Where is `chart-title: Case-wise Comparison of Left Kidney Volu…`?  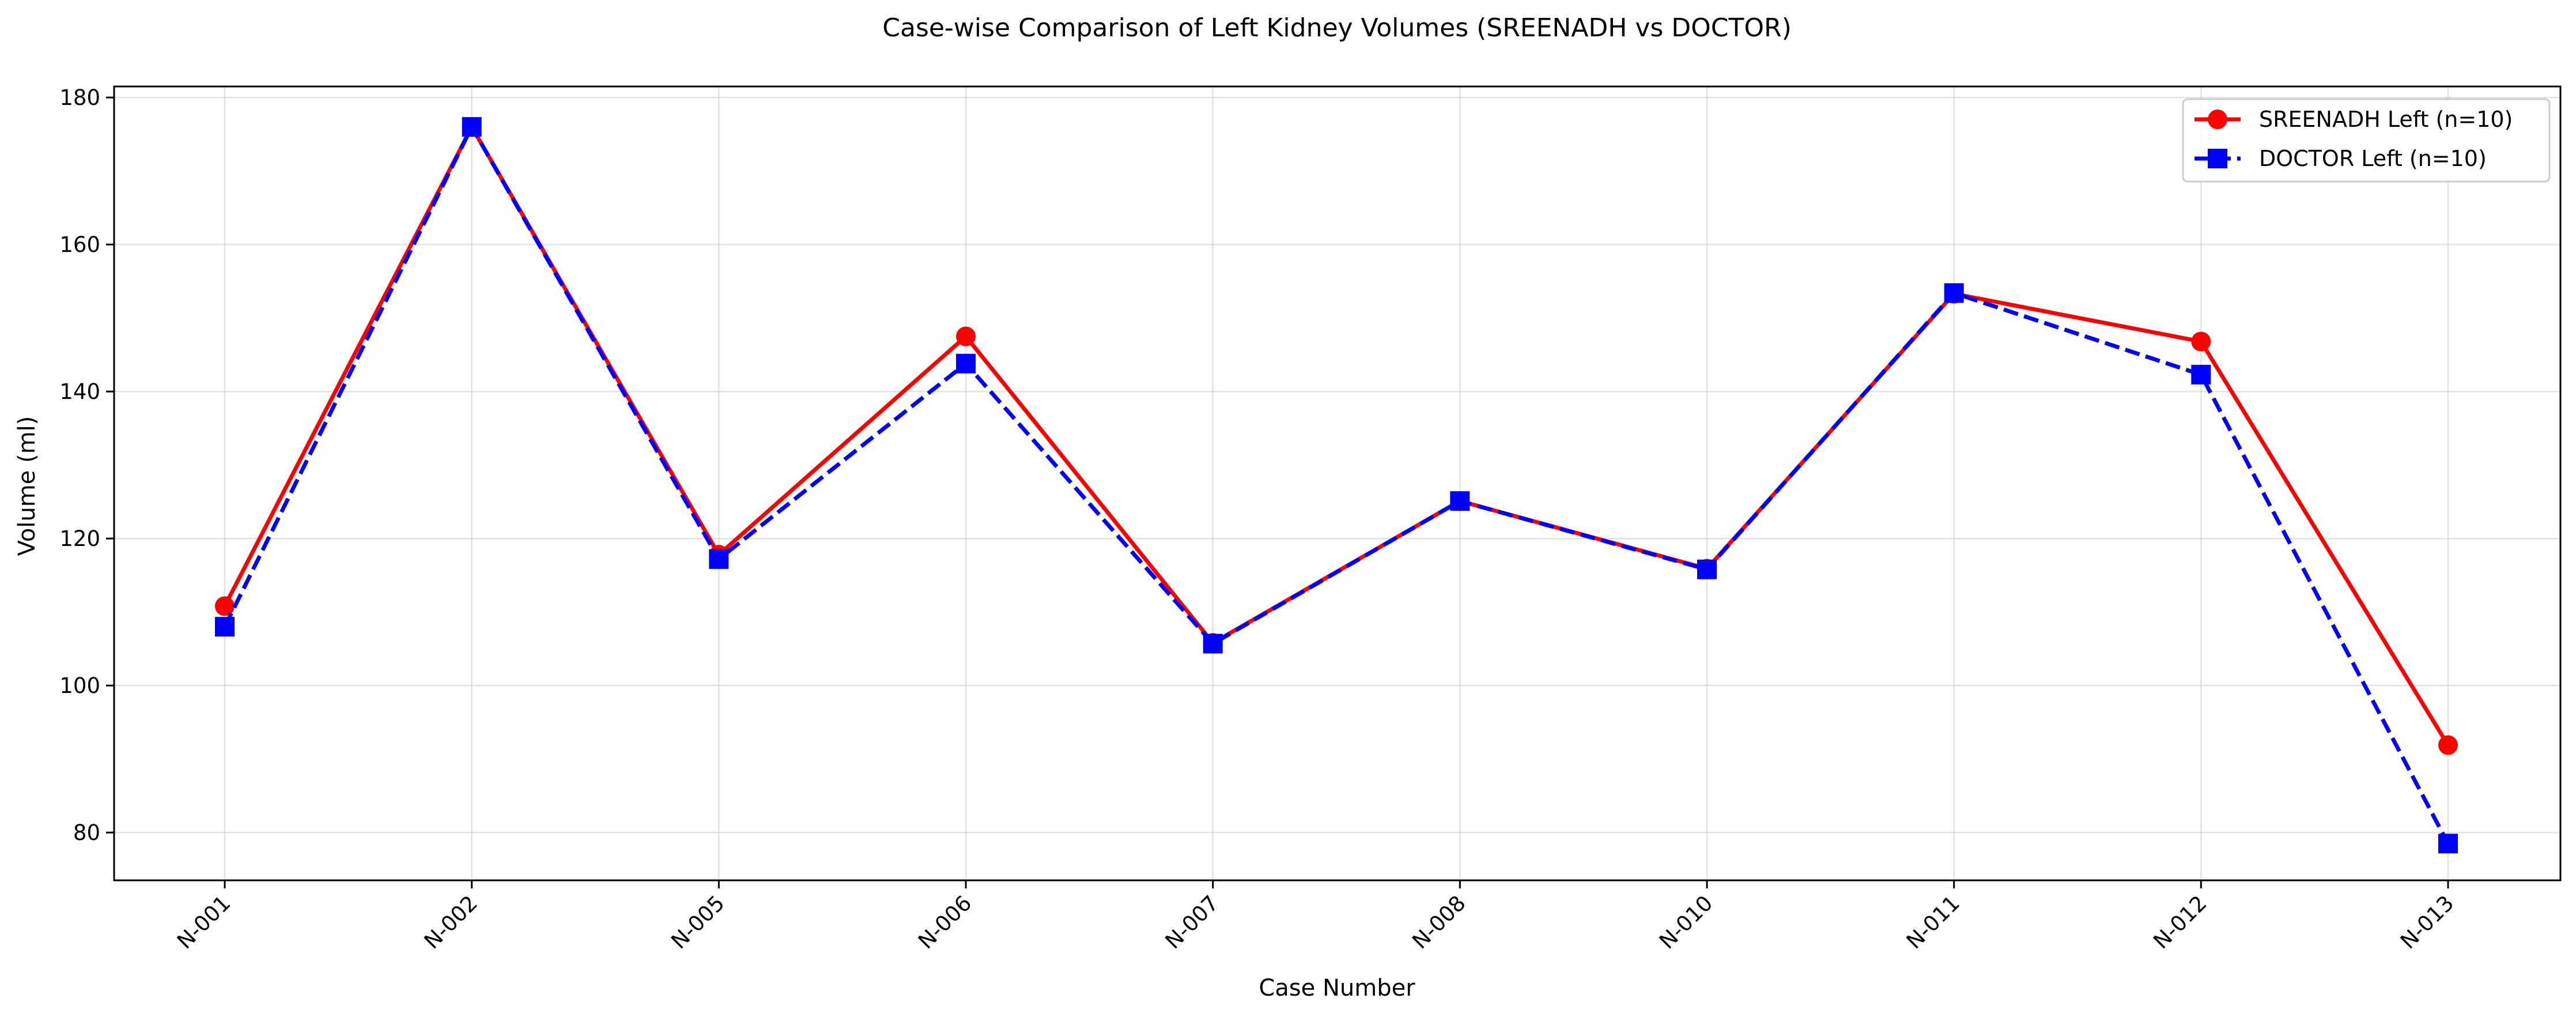 chart-title: Case-wise Comparison of Left Kidney Volu… is located at coordinates (1337, 28).